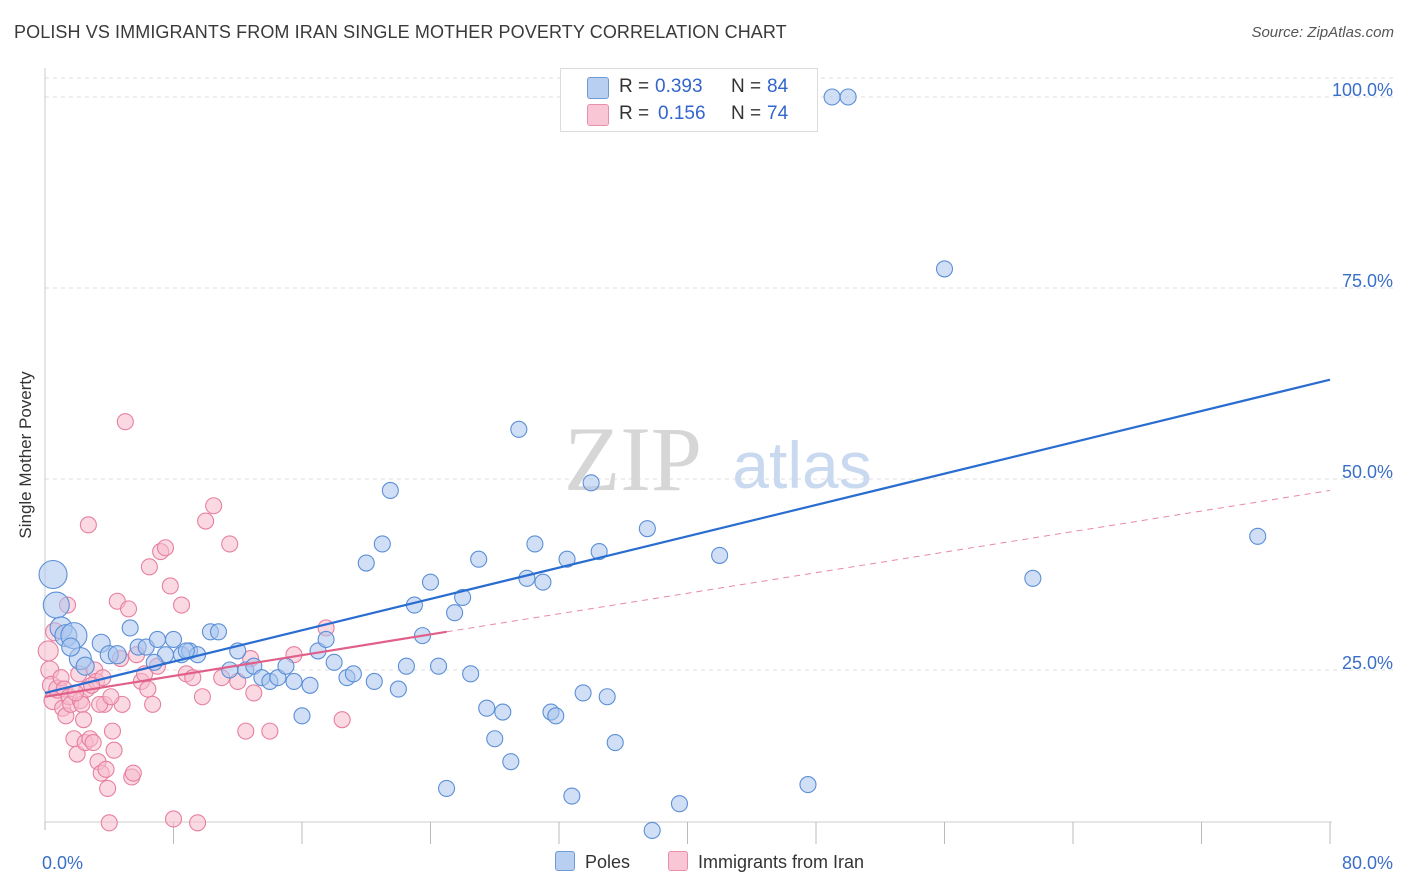 Image resolution: width=1406 pixels, height=892 pixels. Describe the element at coordinates (62, 863) in the screenshot. I see `x-tick-label: 0.0%` at that location.